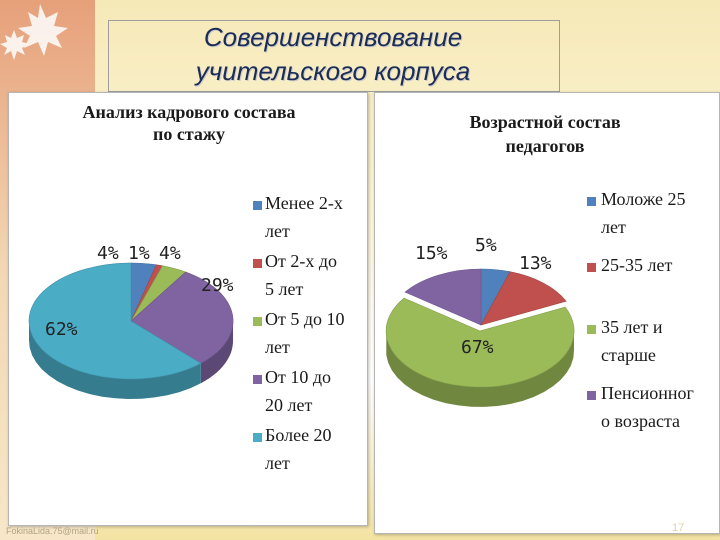 The image size is (720, 540). Describe the element at coordinates (545, 146) in the screenshot. I see `chart-title-line2: педагогов` at that location.